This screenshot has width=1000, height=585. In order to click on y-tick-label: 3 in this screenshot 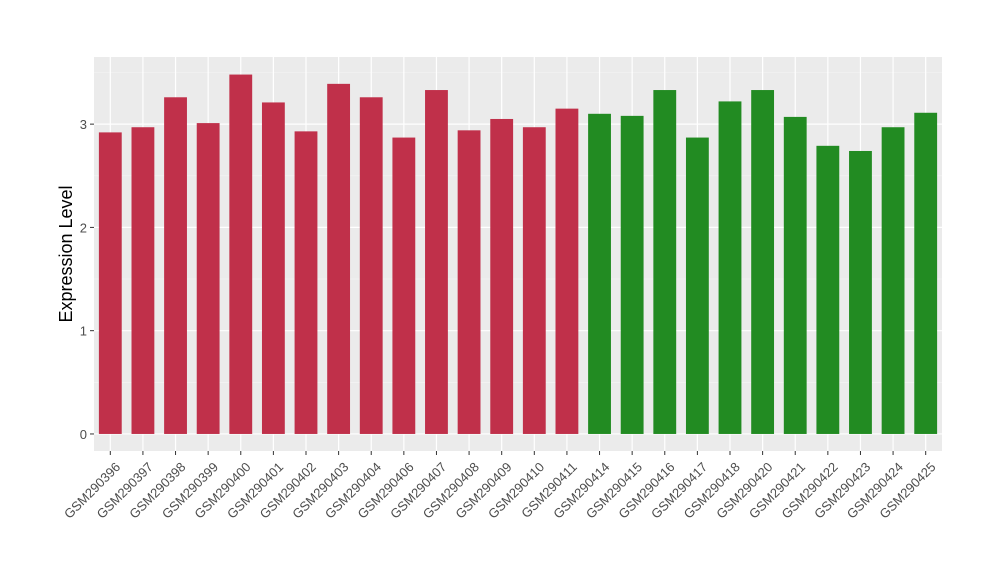, I will do `click(83, 124)`.